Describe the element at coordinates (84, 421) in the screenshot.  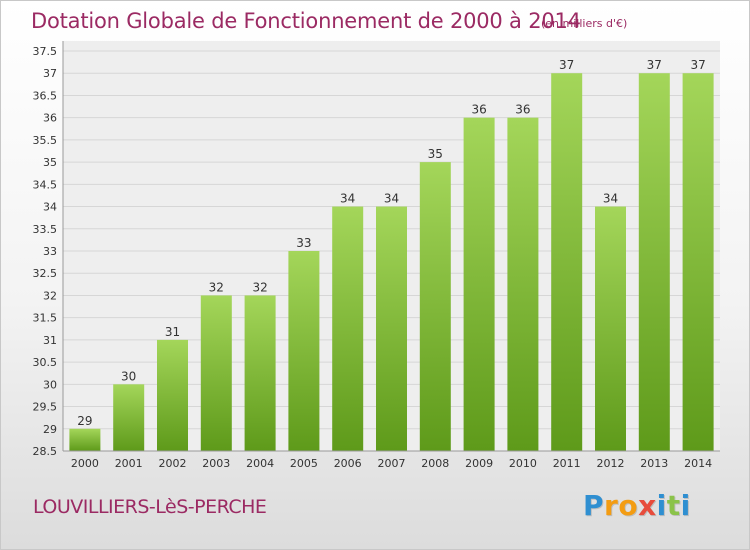
I see `value-label: 29` at that location.